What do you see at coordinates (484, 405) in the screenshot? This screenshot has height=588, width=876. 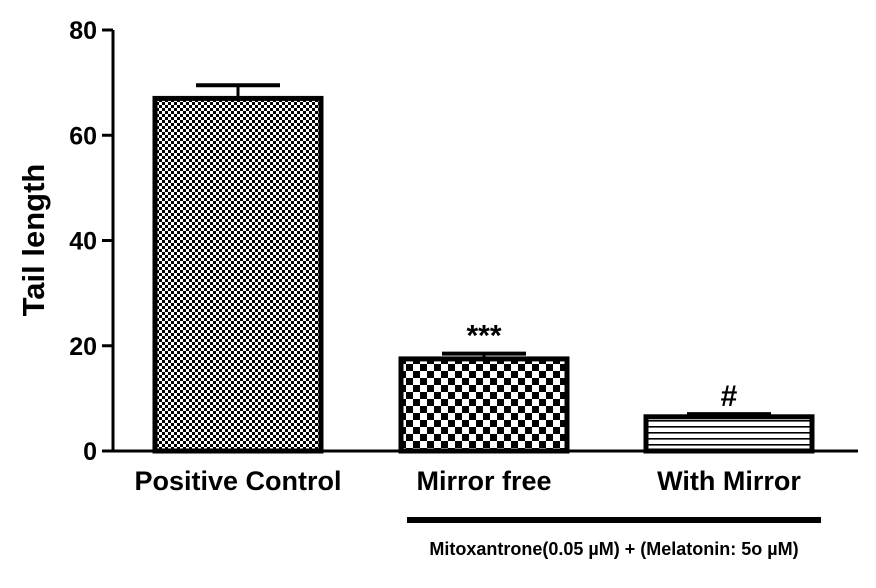 I see `bar-mirror-free` at bounding box center [484, 405].